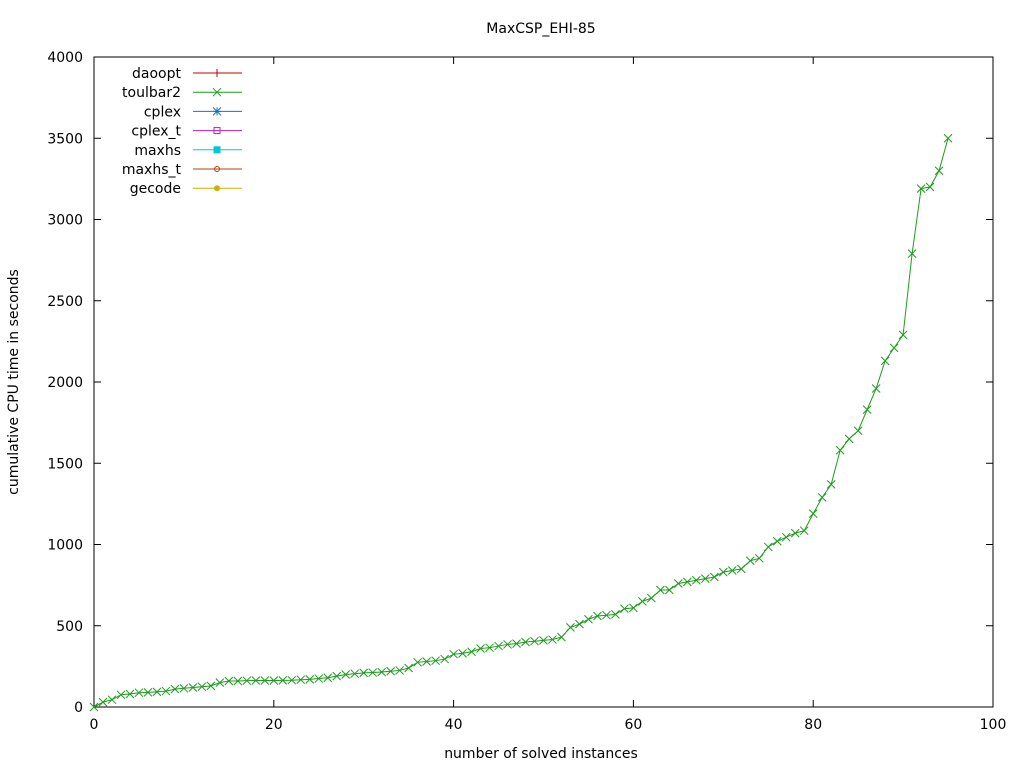 This screenshot has width=1024, height=768. I want to click on x-tick-label: 20, so click(274, 725).